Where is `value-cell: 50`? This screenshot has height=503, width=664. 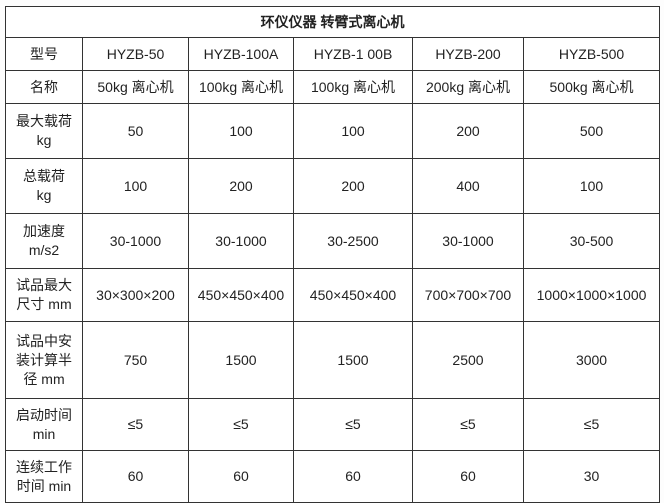 value-cell: 50 is located at coordinates (135, 131).